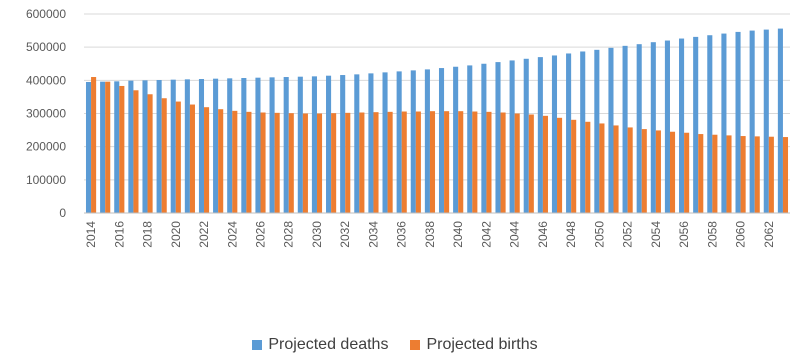 The height and width of the screenshot is (358, 790). What do you see at coordinates (108, 147) in the screenshot?
I see `bar-births-2015` at bounding box center [108, 147].